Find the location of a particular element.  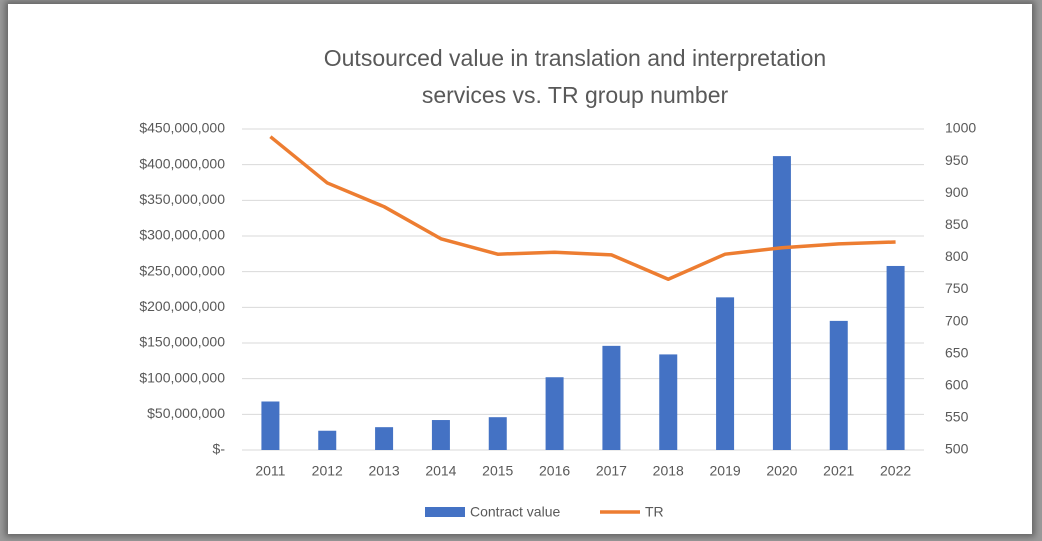

x-tick-label: 2021 is located at coordinates (838, 471).